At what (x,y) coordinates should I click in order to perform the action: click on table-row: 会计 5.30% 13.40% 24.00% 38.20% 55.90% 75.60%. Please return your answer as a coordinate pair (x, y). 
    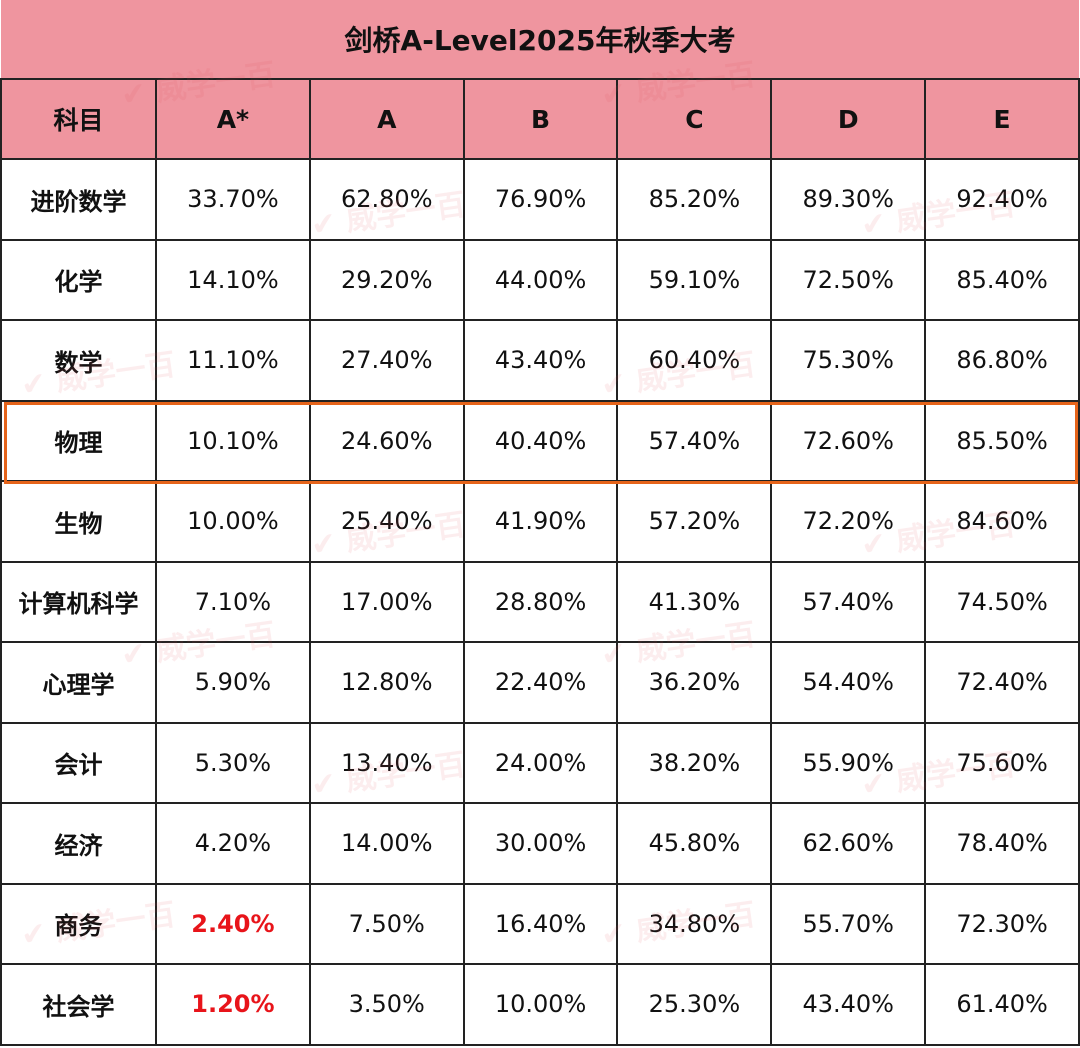
    Looking at the image, I should click on (540, 762).